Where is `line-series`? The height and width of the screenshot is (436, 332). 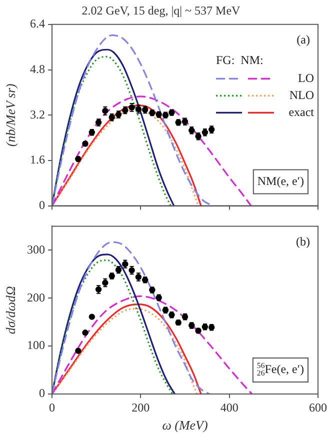
line-series is located at coordinates (152, 344).